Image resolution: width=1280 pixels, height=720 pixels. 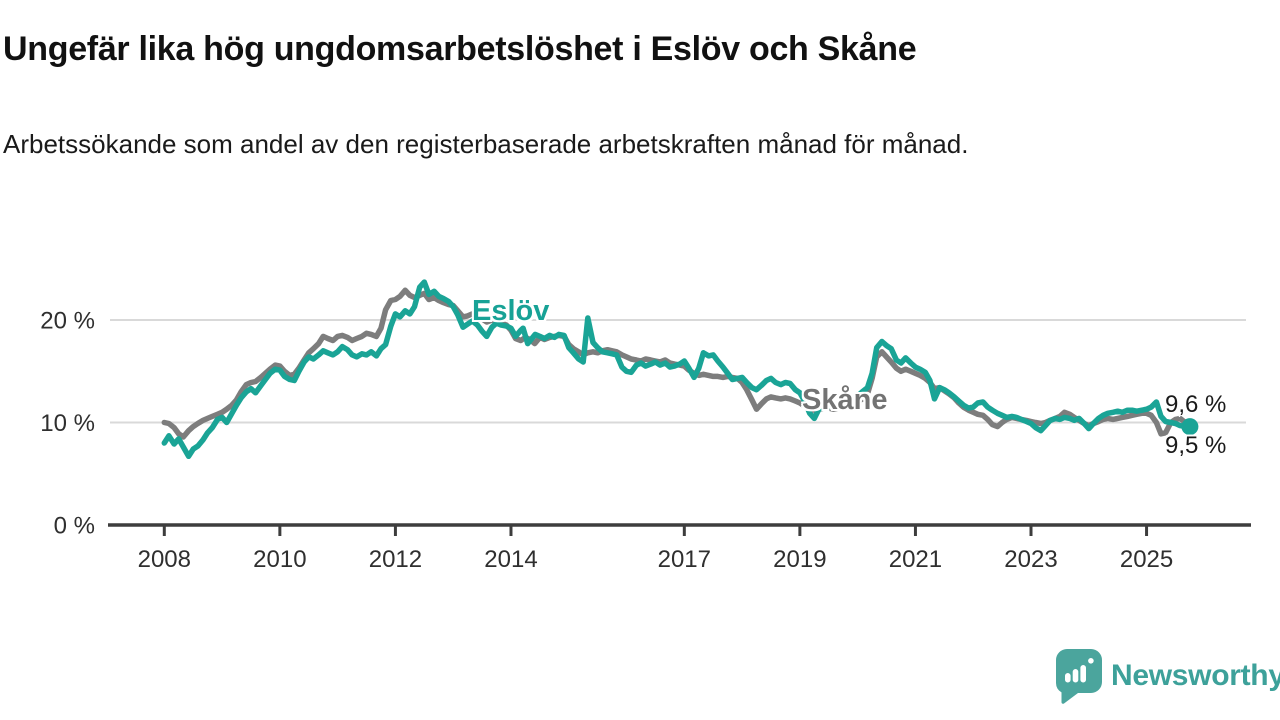 What do you see at coordinates (1146, 559) in the screenshot?
I see `x-tick-label: 2025` at bounding box center [1146, 559].